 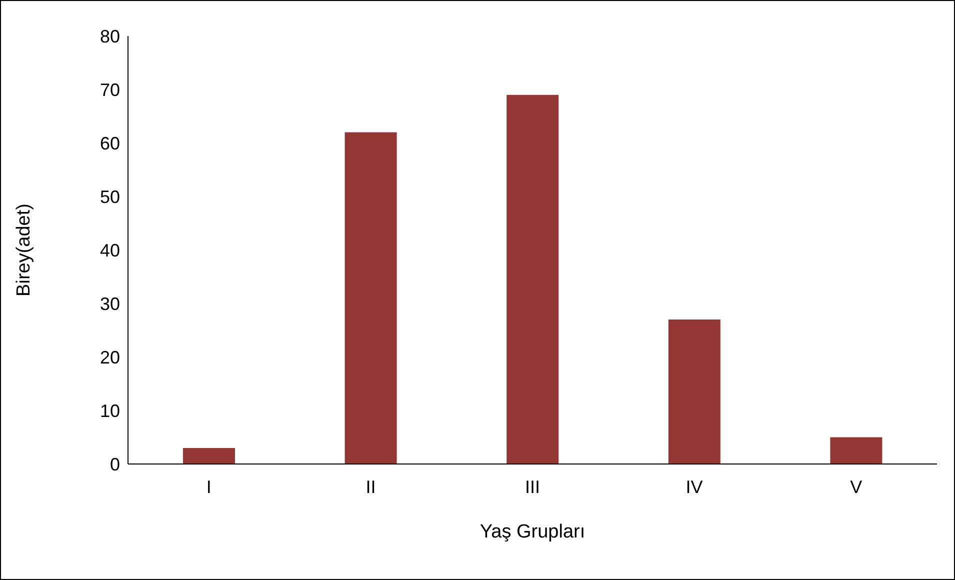 I want to click on x-axis-title: Yaş Grupları, so click(x=533, y=531).